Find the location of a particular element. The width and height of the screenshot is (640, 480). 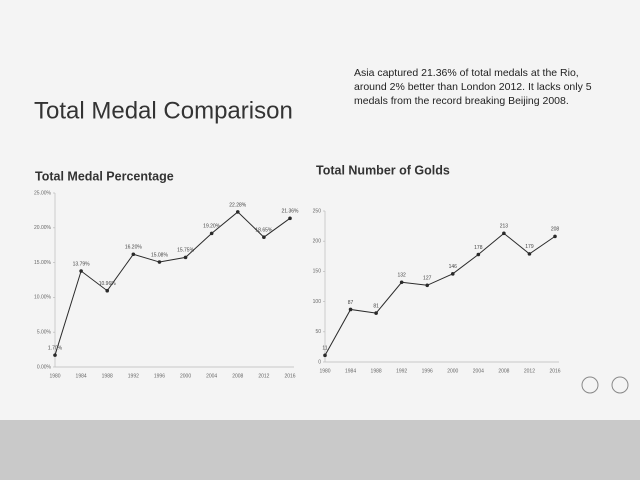

data-label: 87 is located at coordinates (351, 303).